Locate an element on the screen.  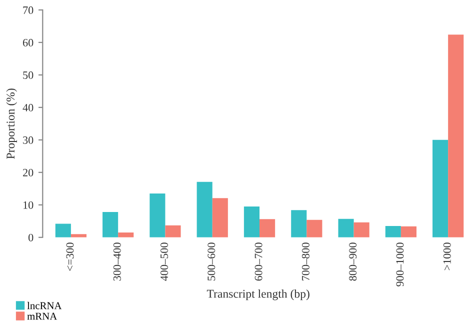
y-axis-title: Proportion (%) is located at coordinates (11, 123).